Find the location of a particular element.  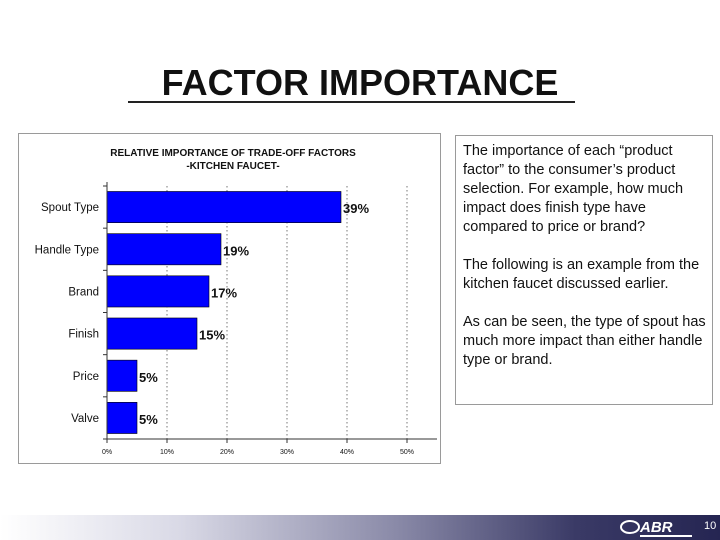

bar-spout-type is located at coordinates (224, 207).